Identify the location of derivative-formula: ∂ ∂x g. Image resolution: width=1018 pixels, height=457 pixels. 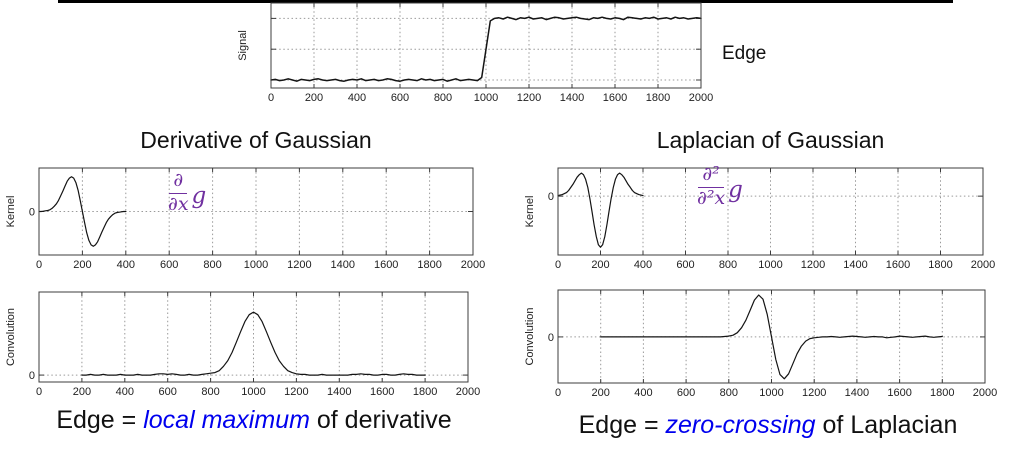
(187, 192).